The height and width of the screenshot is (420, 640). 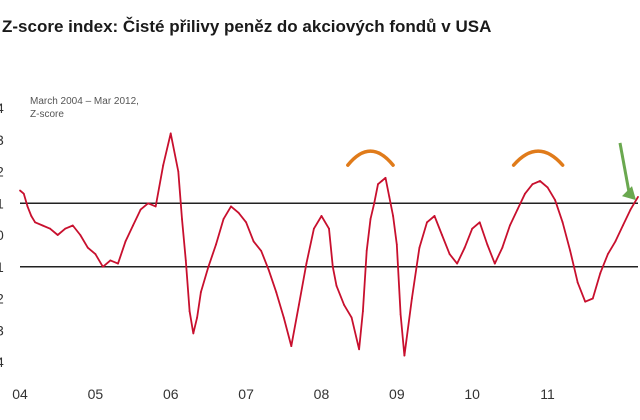 What do you see at coordinates (96, 394) in the screenshot?
I see `x-tick-label-1: 05` at bounding box center [96, 394].